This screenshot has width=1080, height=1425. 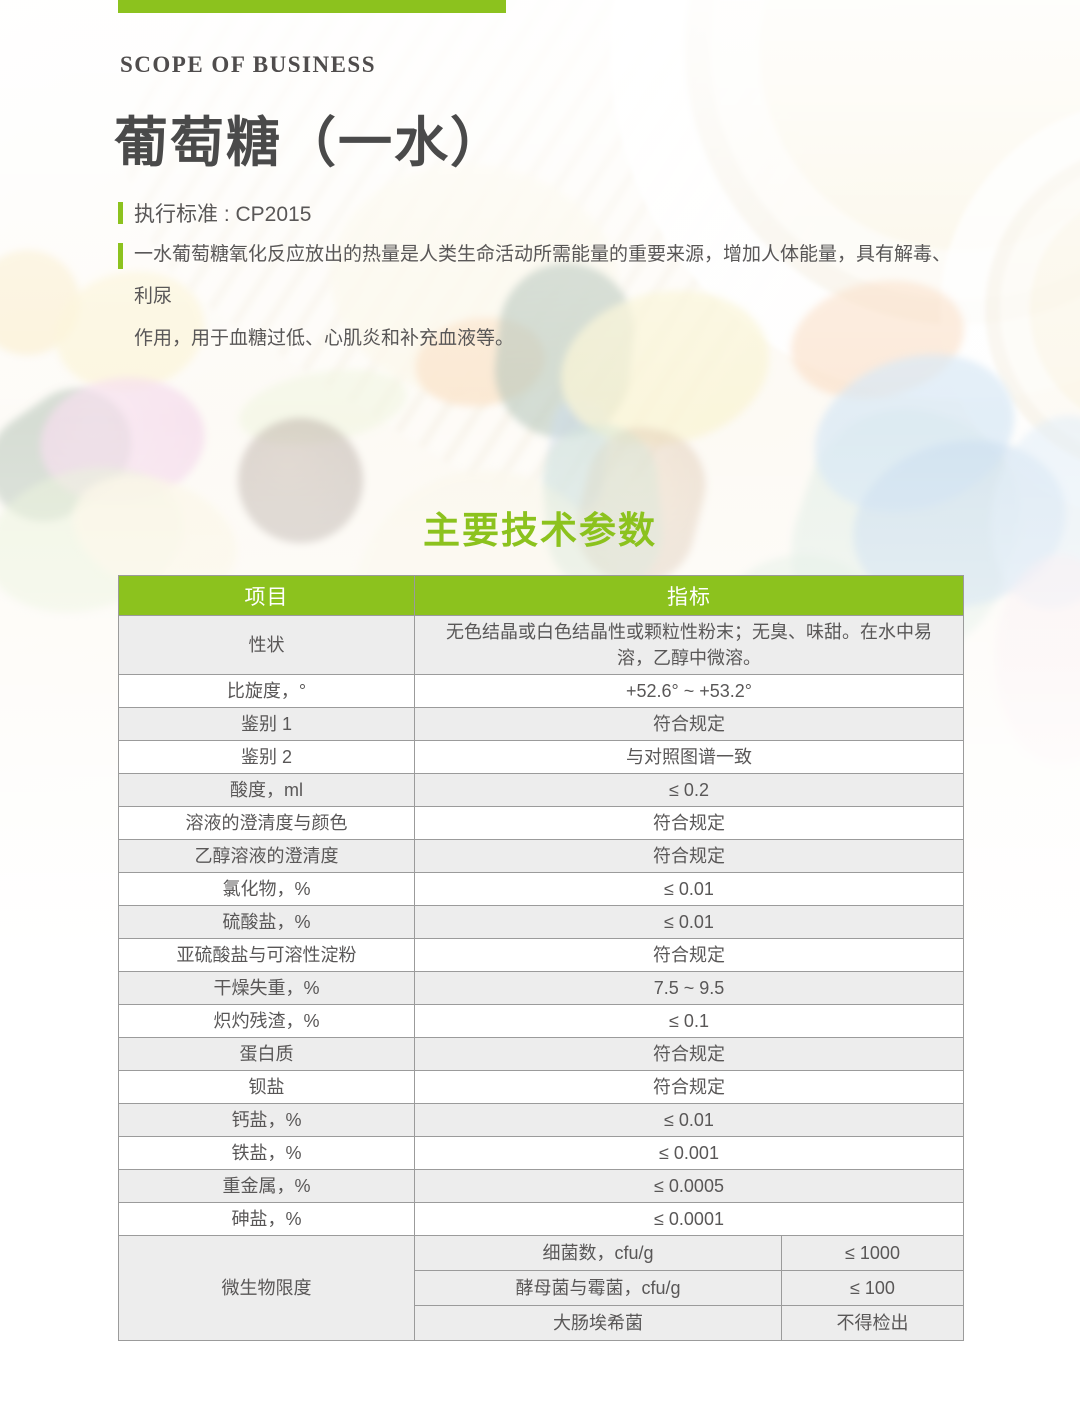 What do you see at coordinates (689, 757) in the screenshot?
I see `value-cell: 与对照图谱一致` at bounding box center [689, 757].